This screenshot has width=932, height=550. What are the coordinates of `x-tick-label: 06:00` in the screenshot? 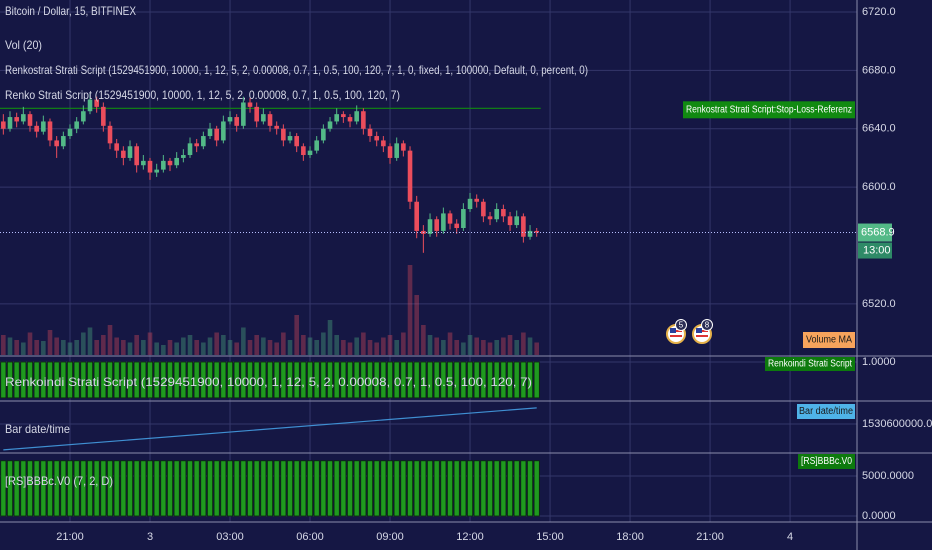 It's located at (310, 537).